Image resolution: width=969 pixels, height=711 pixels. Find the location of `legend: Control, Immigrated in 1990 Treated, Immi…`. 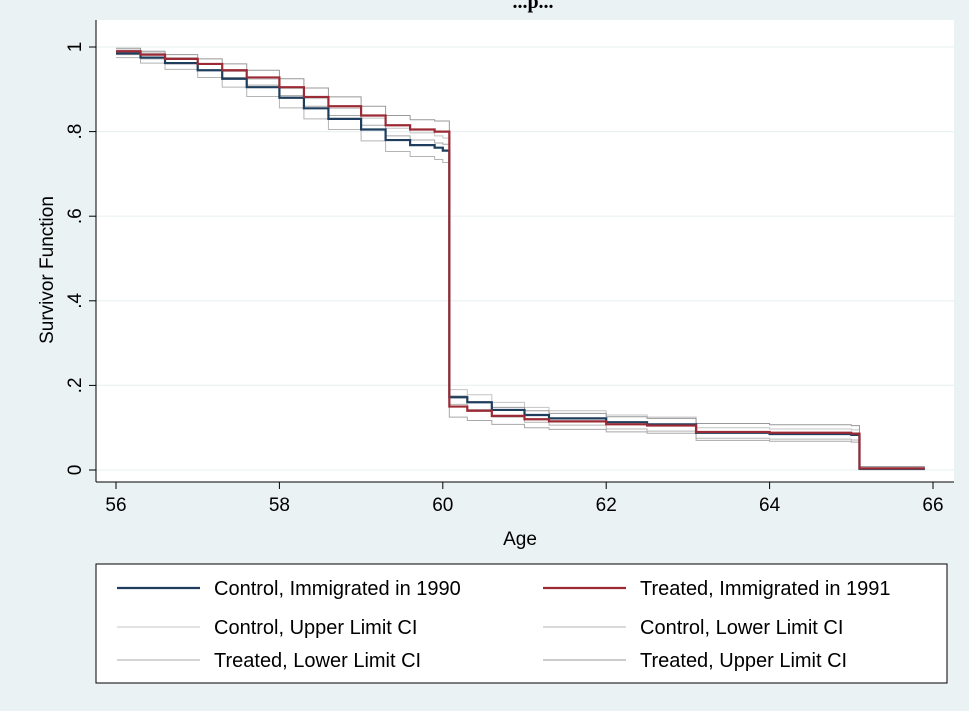

legend: Control, Immigrated in 1990 Treated, Immi… is located at coordinates (504, 625).